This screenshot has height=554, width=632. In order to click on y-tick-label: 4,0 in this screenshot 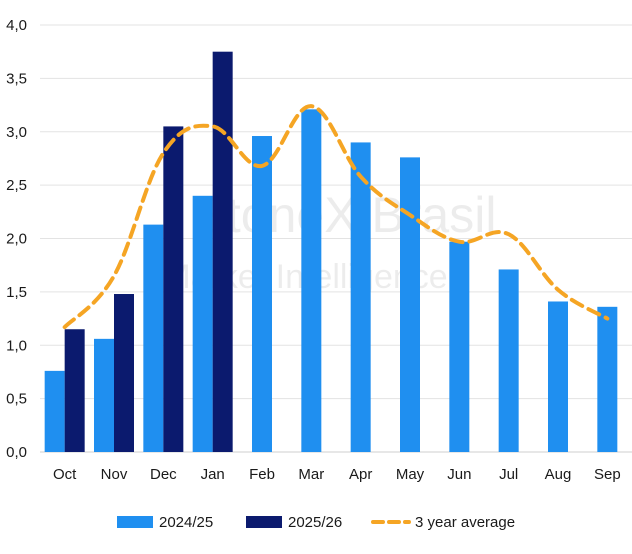, I will do `click(16, 25)`.